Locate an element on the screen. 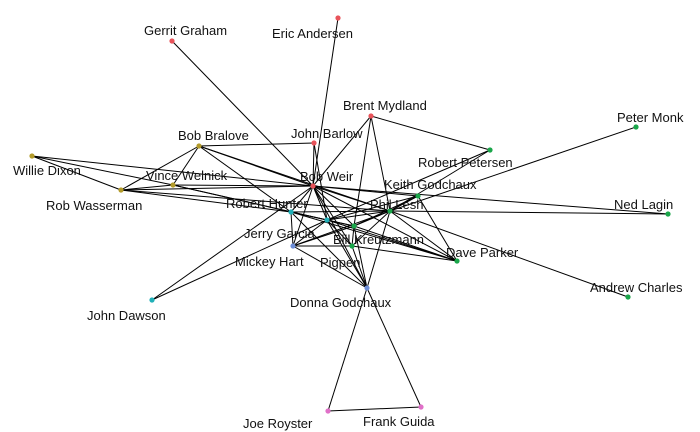 The width and height of the screenshot is (700, 432). node-label-royster: Joe Royster is located at coordinates (278, 423).